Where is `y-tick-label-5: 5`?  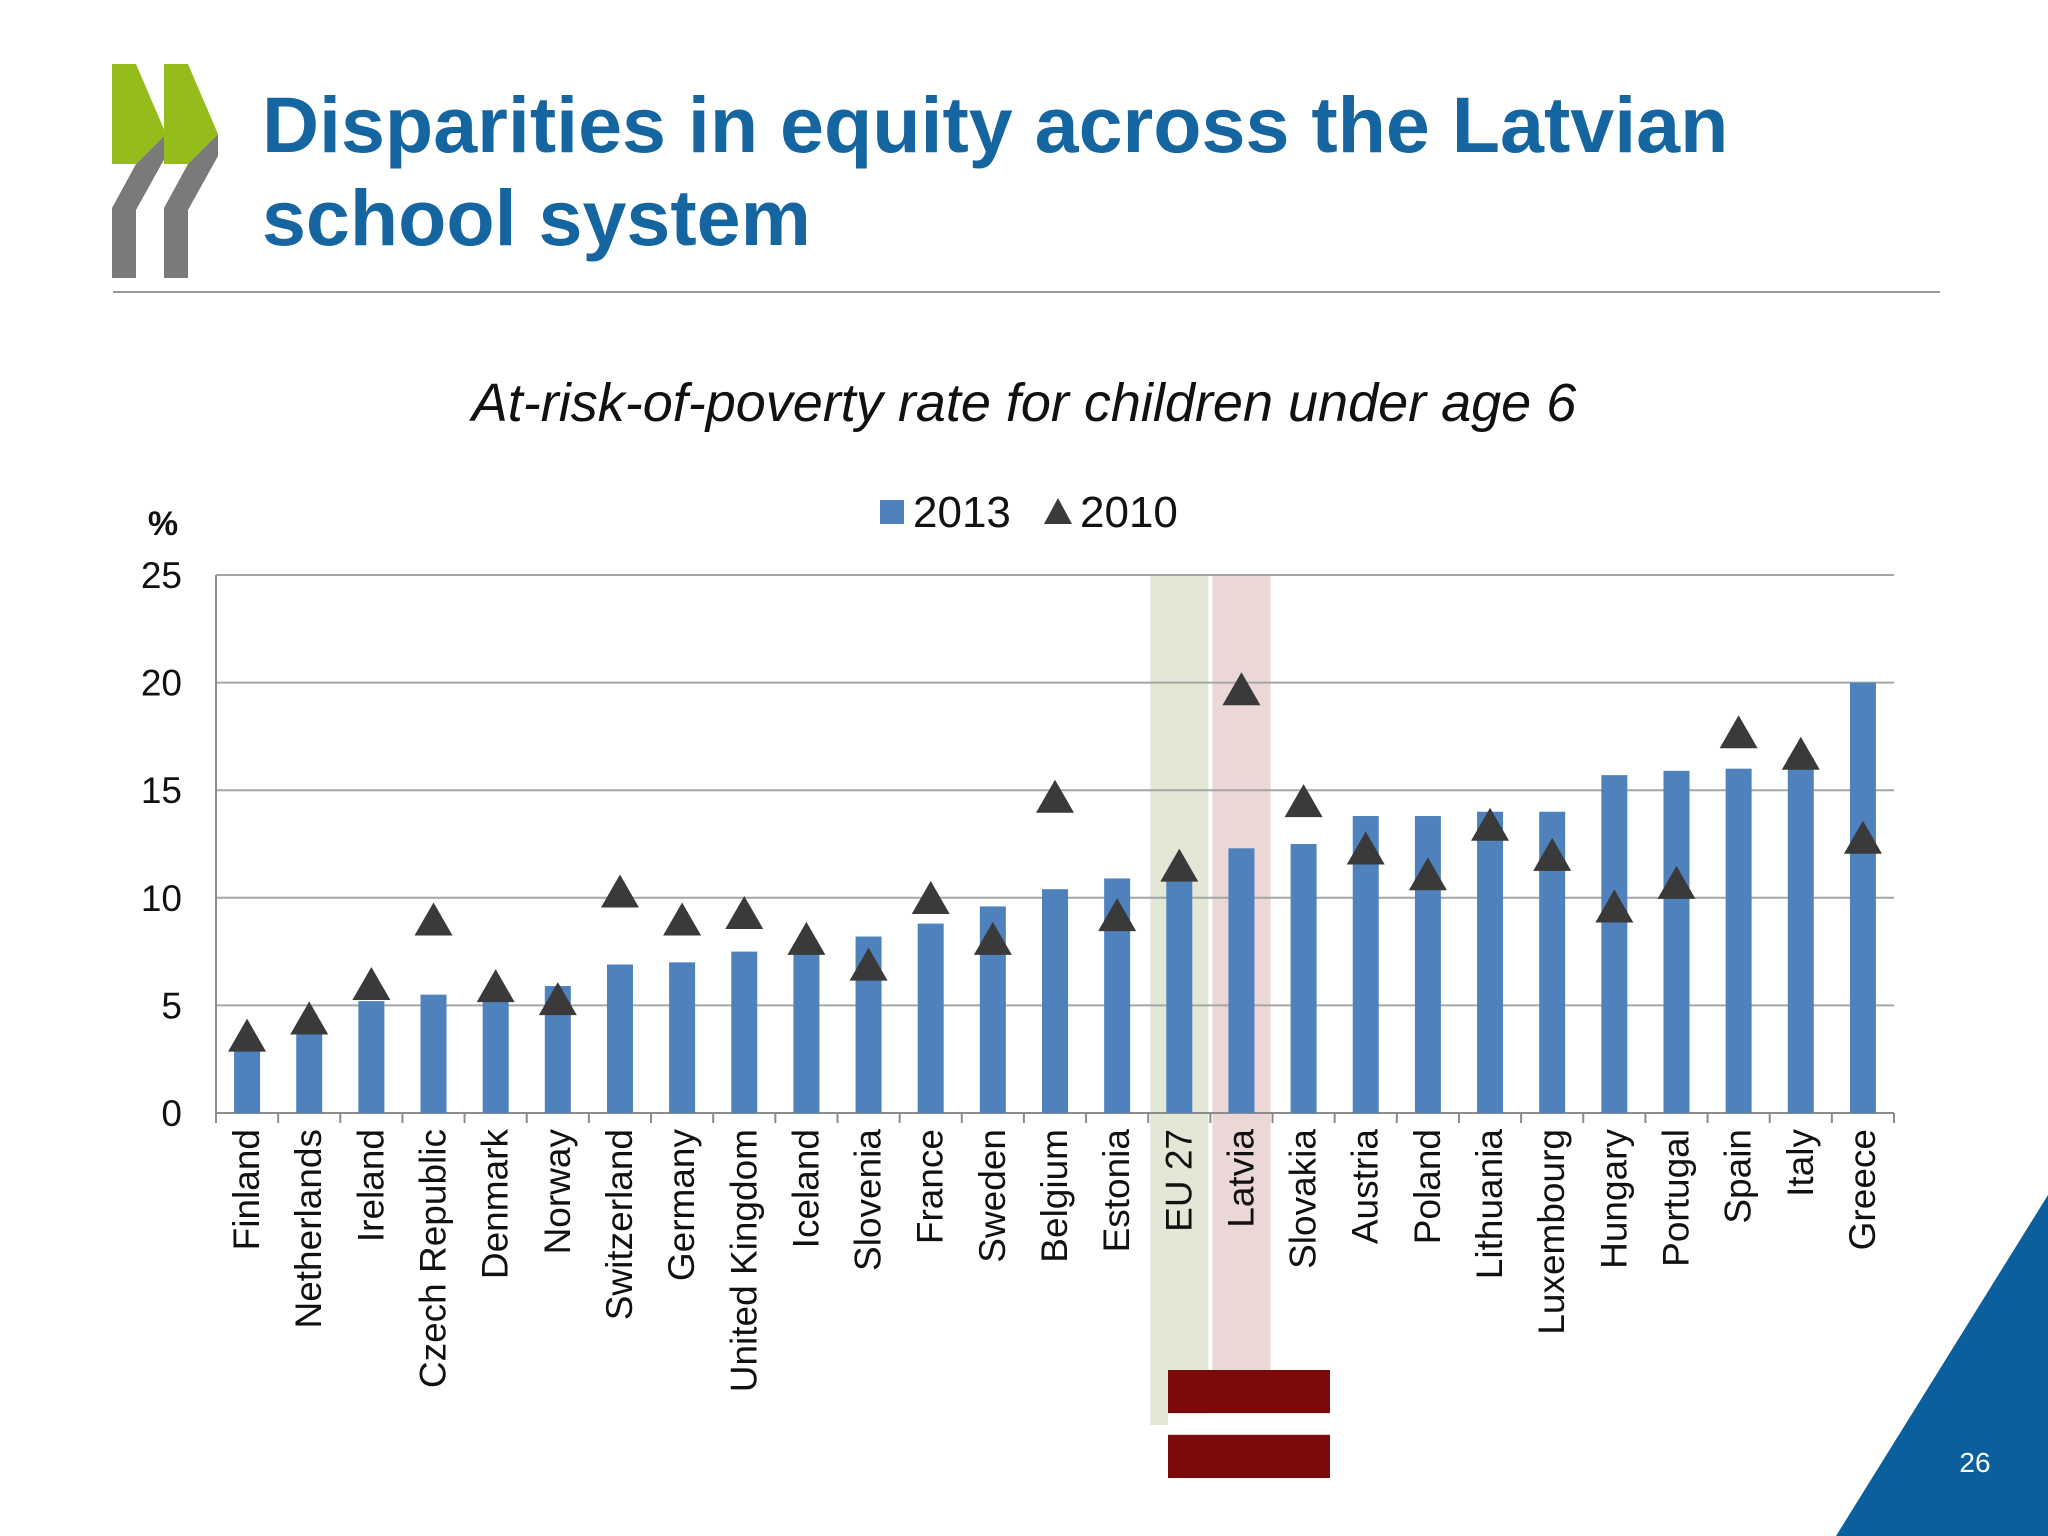
y-tick-label-5: 5 is located at coordinates (171, 1005).